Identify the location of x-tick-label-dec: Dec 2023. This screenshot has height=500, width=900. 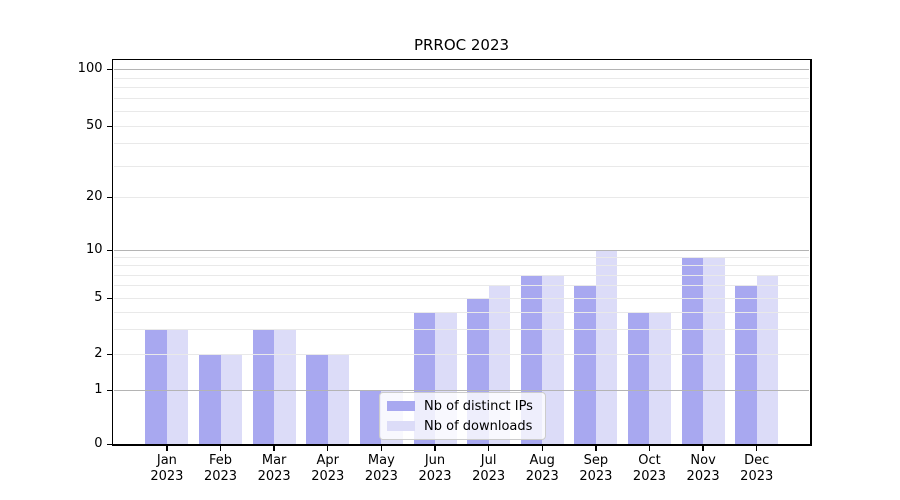
(757, 468).